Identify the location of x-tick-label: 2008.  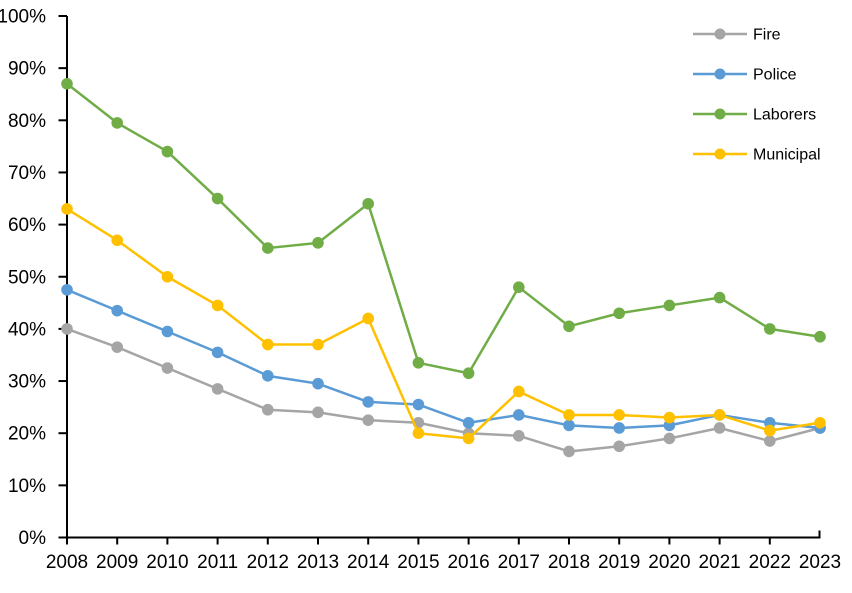
(67, 562).